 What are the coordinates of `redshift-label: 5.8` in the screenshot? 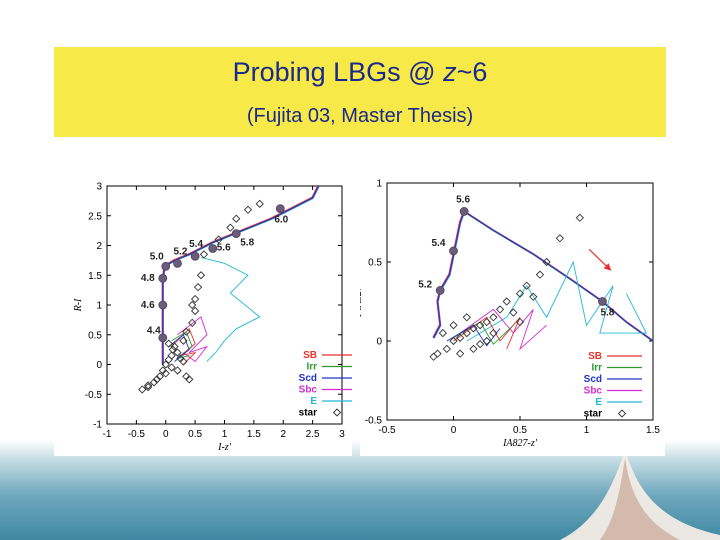 It's located at (607, 313).